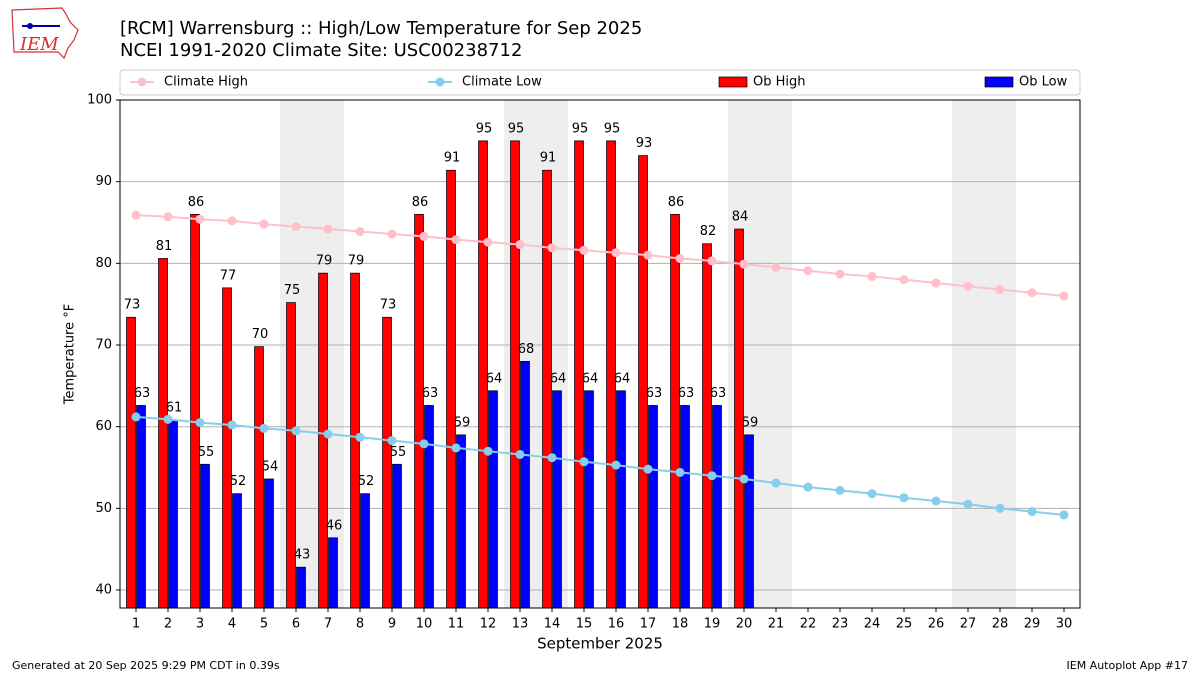  Describe the element at coordinates (103, 508) in the screenshot. I see `y-tick-label: 50` at that location.